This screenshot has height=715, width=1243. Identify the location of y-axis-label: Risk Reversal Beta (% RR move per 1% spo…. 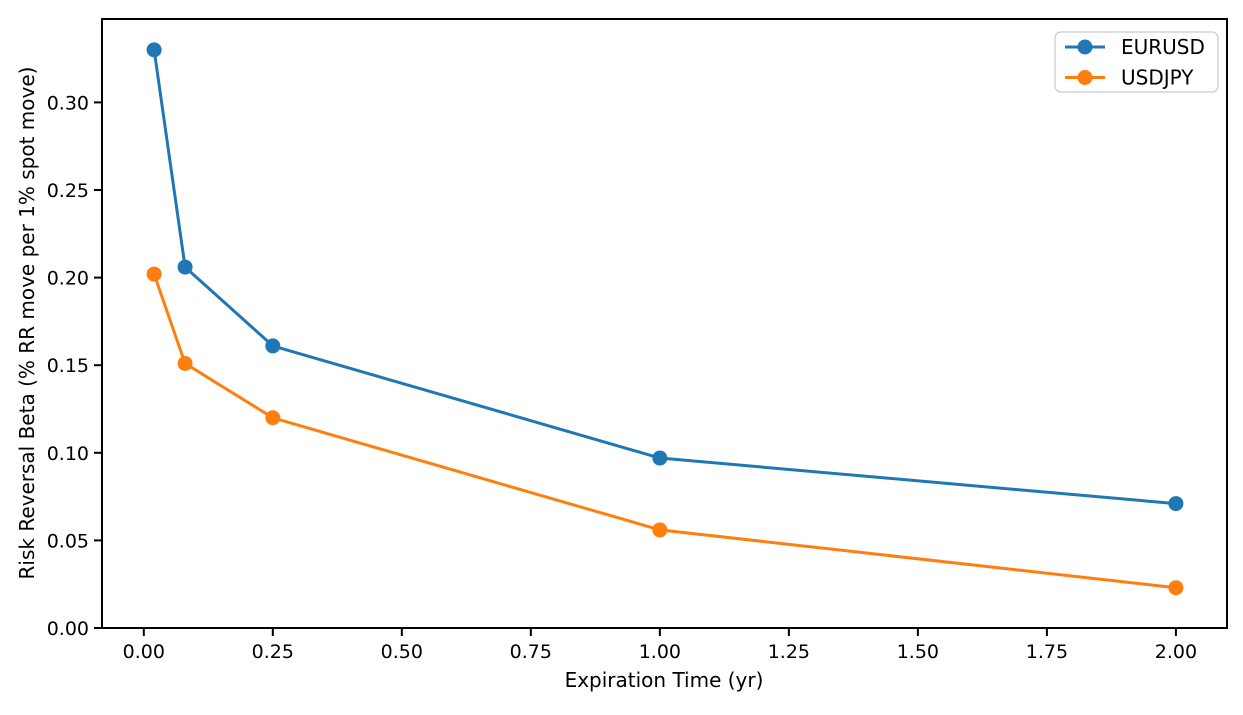
(27, 323).